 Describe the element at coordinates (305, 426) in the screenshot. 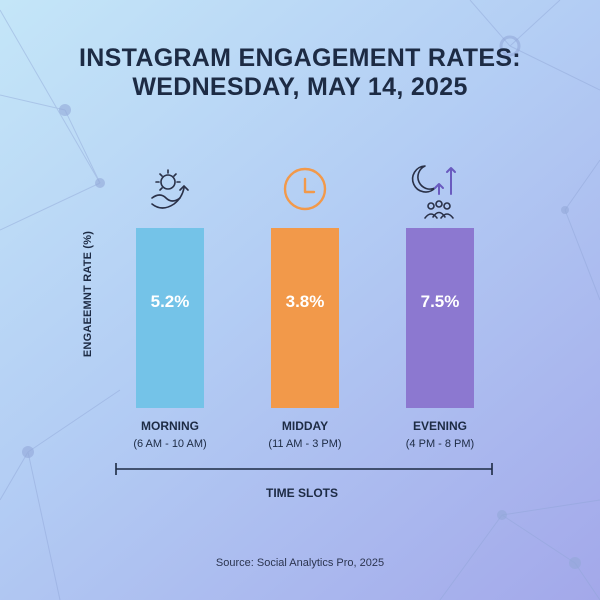

I see `category-label-midday: MIDDAY` at that location.